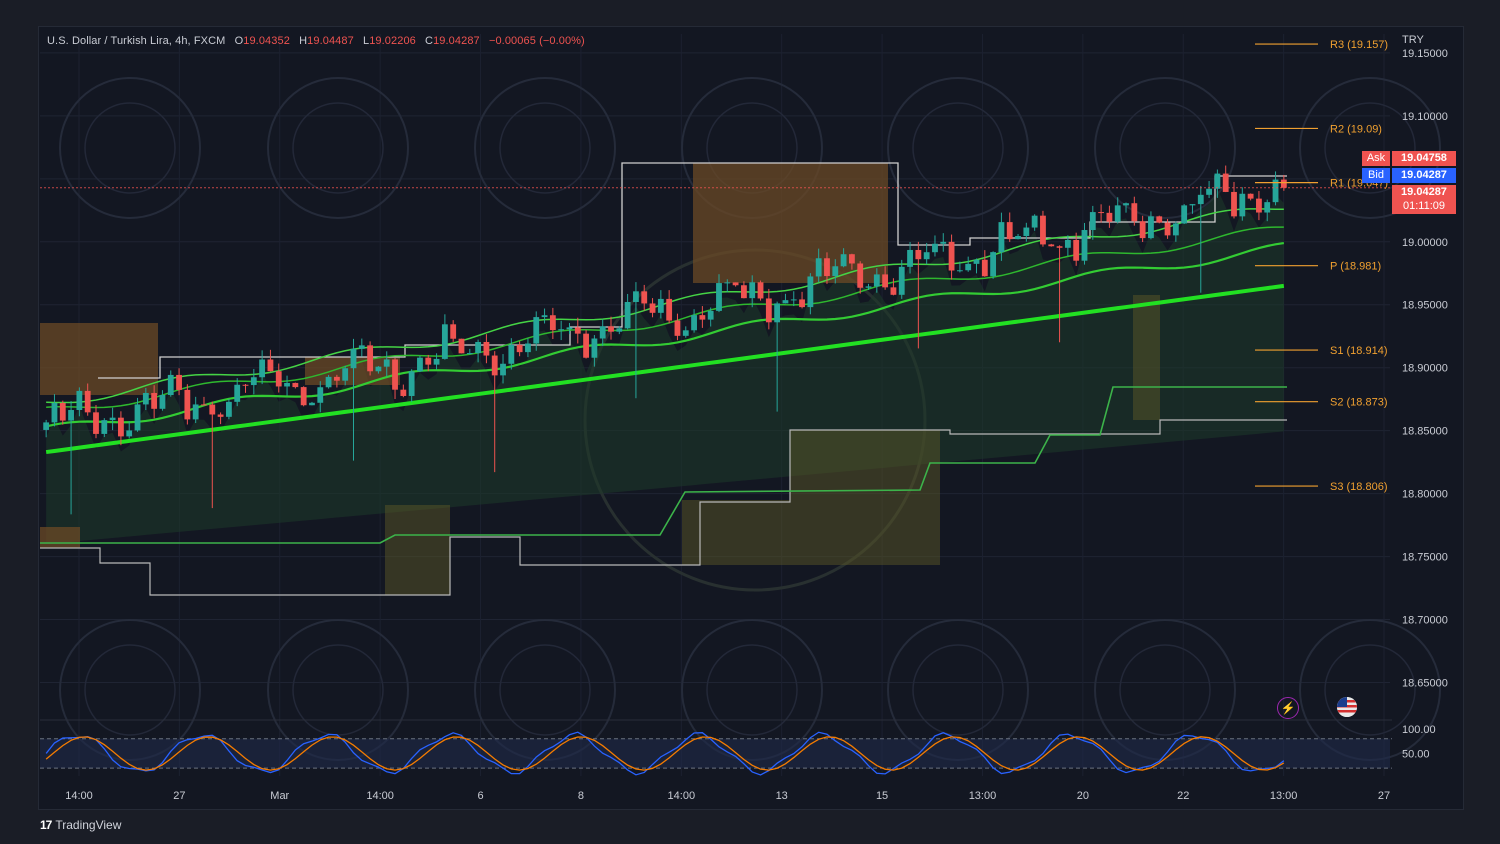 This screenshot has height=844, width=1500. I want to click on price-tick-label: 18.90000, so click(1425, 369).